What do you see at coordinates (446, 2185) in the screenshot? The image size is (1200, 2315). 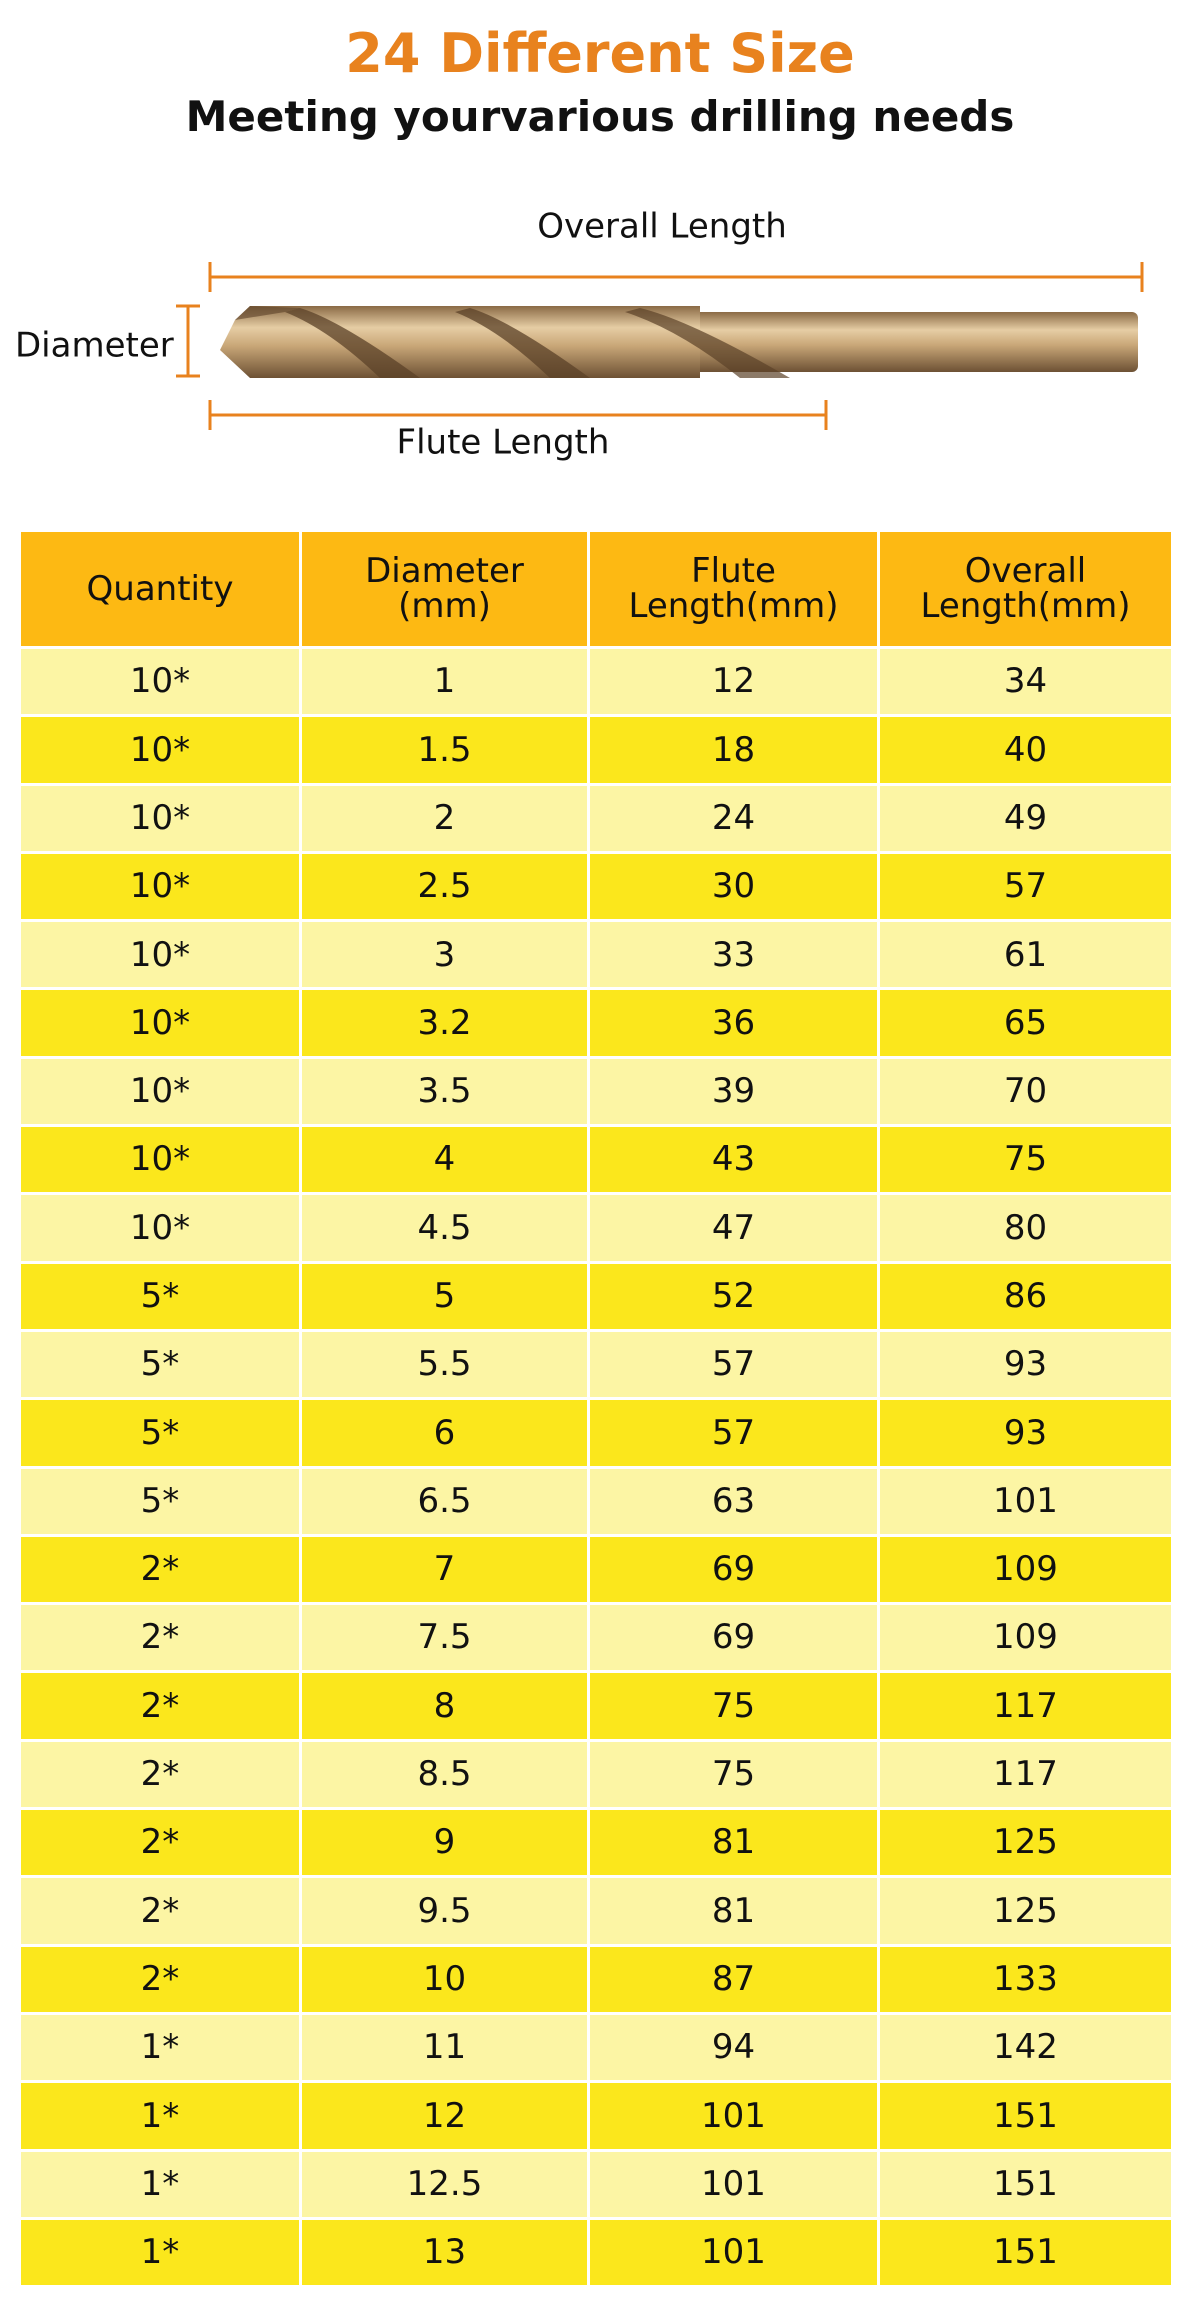 I see `table-cell: 12.5` at bounding box center [446, 2185].